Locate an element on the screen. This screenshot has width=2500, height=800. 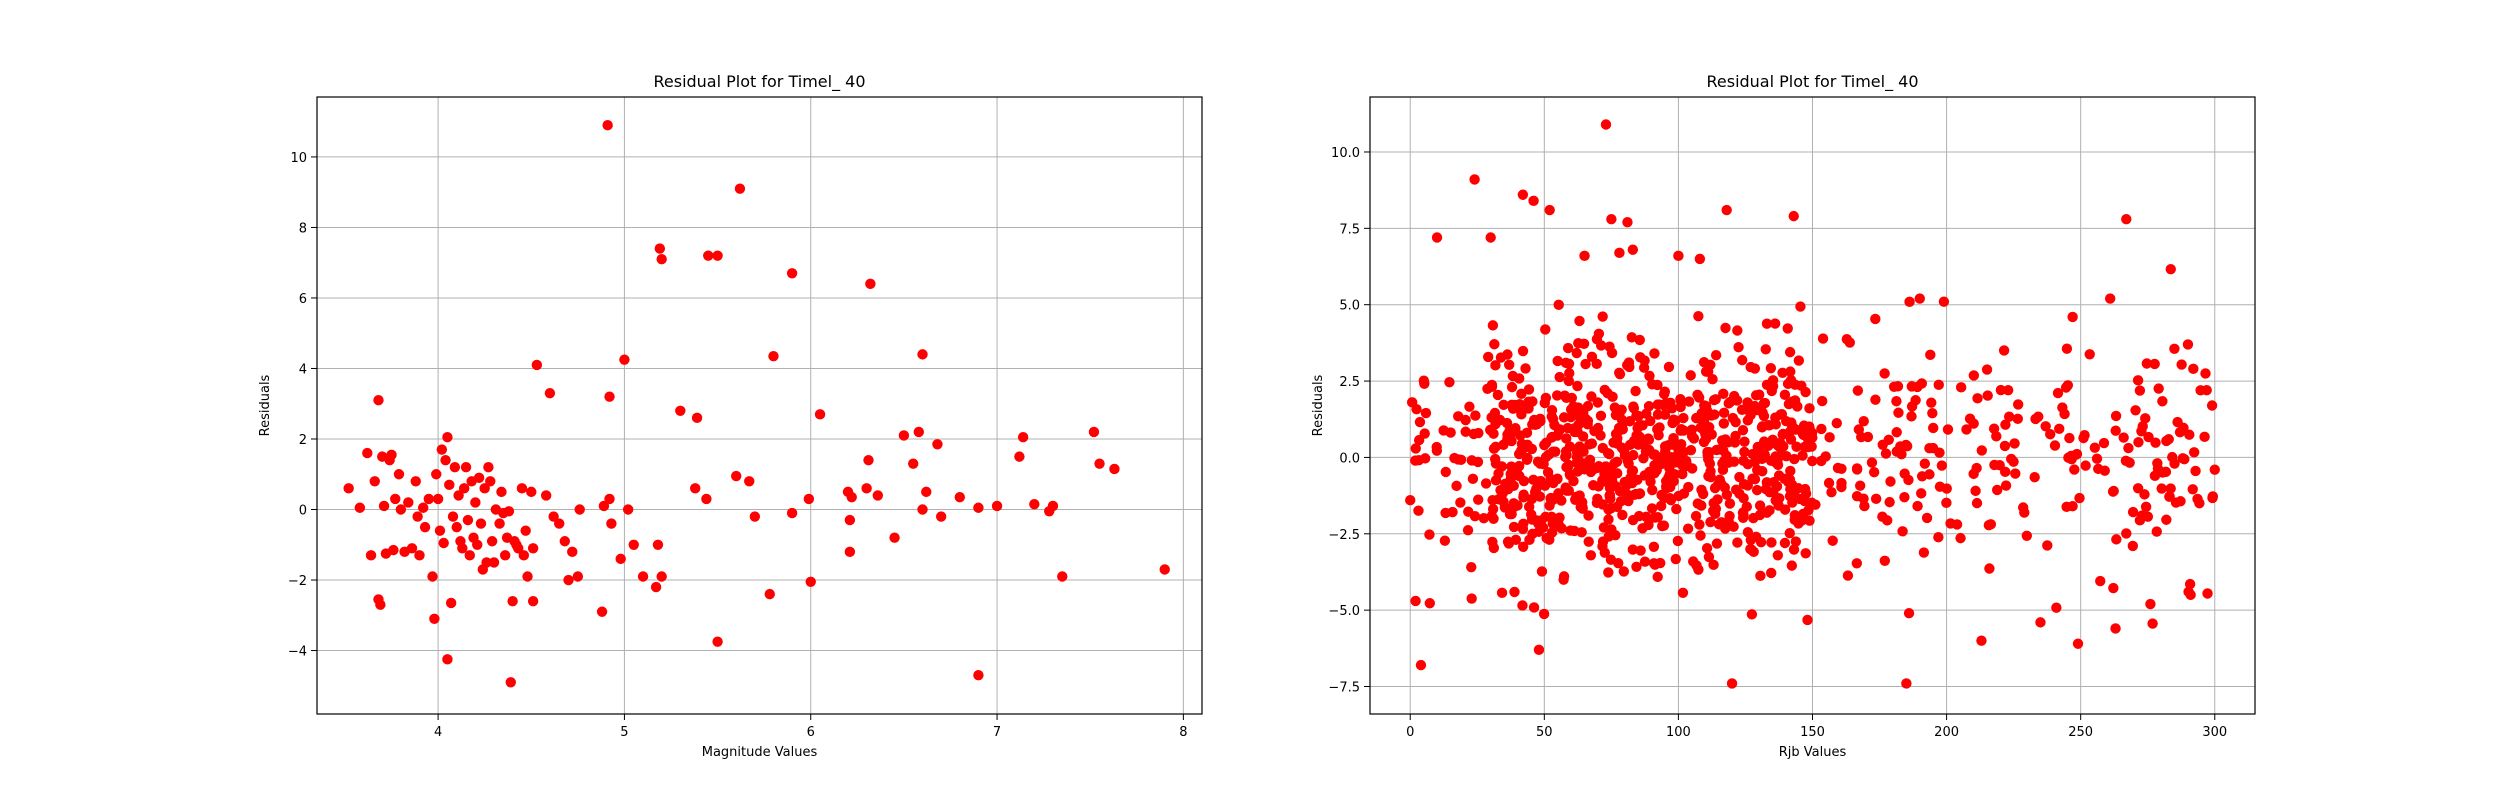
left-x-tick-label: 7 is located at coordinates (997, 732).